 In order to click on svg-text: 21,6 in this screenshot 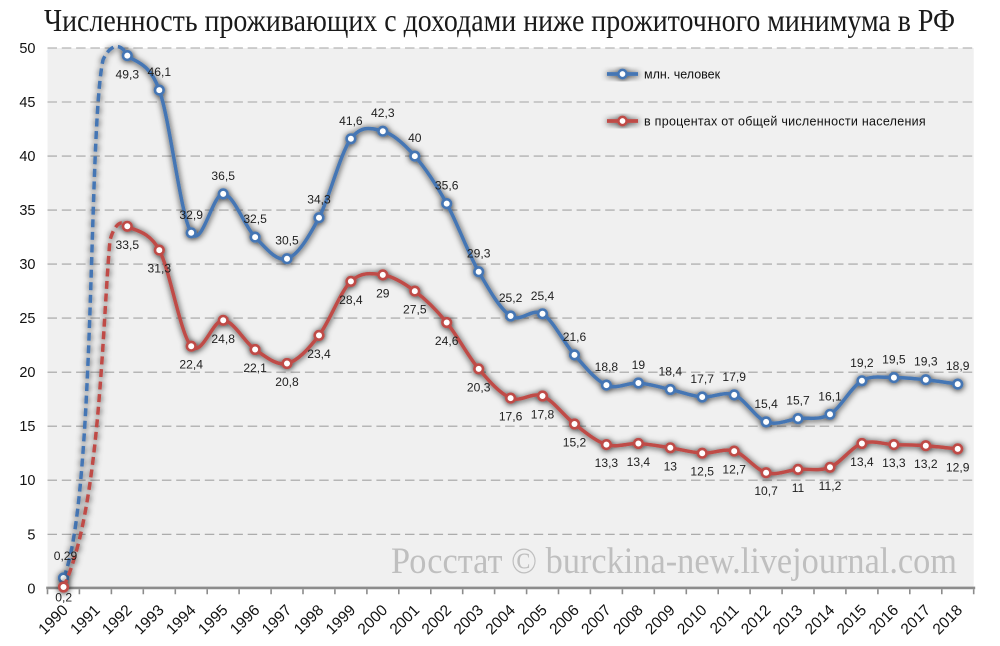, I will do `click(575, 337)`.